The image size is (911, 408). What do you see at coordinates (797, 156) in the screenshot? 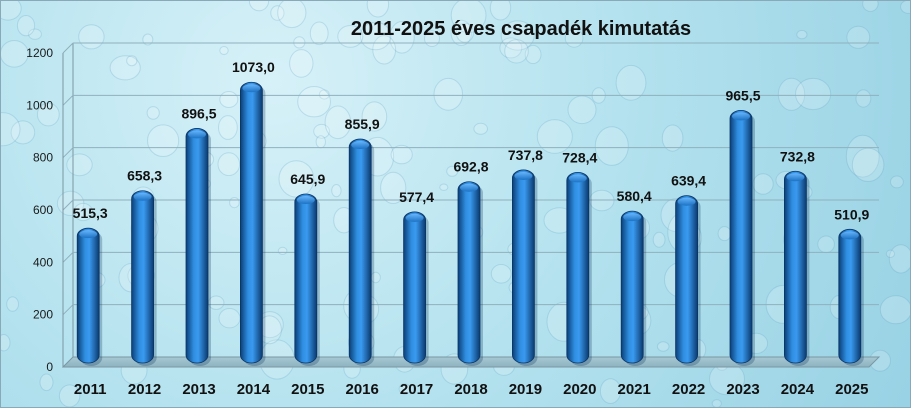
I see `data-label: 732,8` at bounding box center [797, 156].